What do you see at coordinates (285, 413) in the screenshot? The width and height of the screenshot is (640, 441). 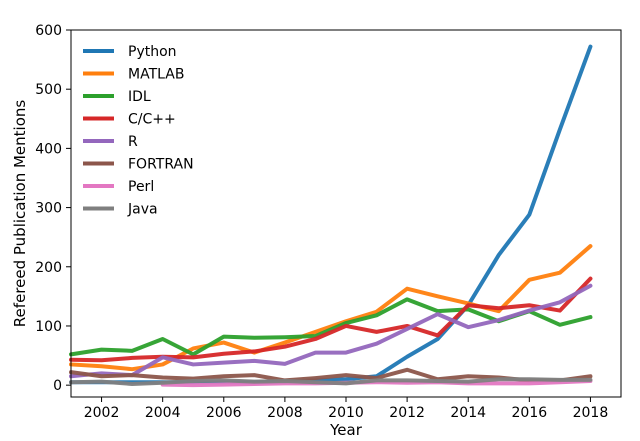 I see `x-tick-label: 2008` at bounding box center [285, 413].